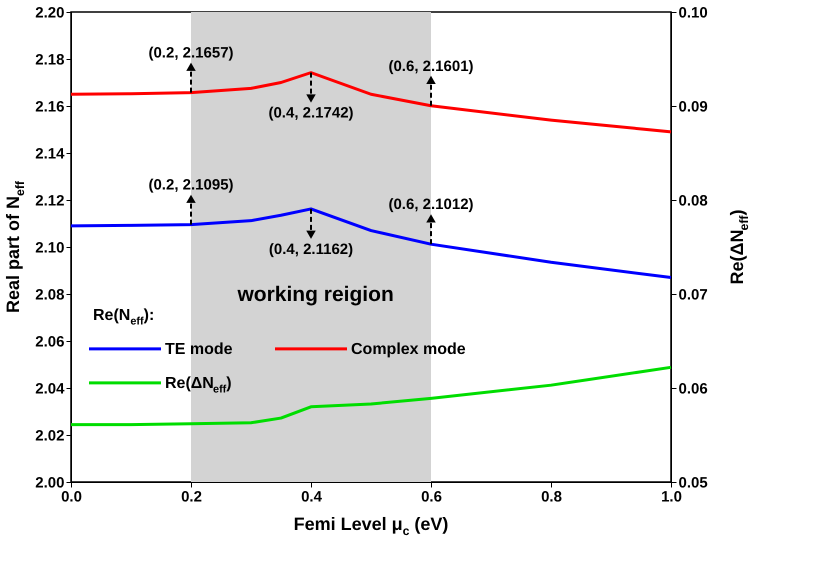 This screenshot has width=813, height=579. What do you see at coordinates (371, 396) in the screenshot?
I see `line-series` at bounding box center [371, 396].